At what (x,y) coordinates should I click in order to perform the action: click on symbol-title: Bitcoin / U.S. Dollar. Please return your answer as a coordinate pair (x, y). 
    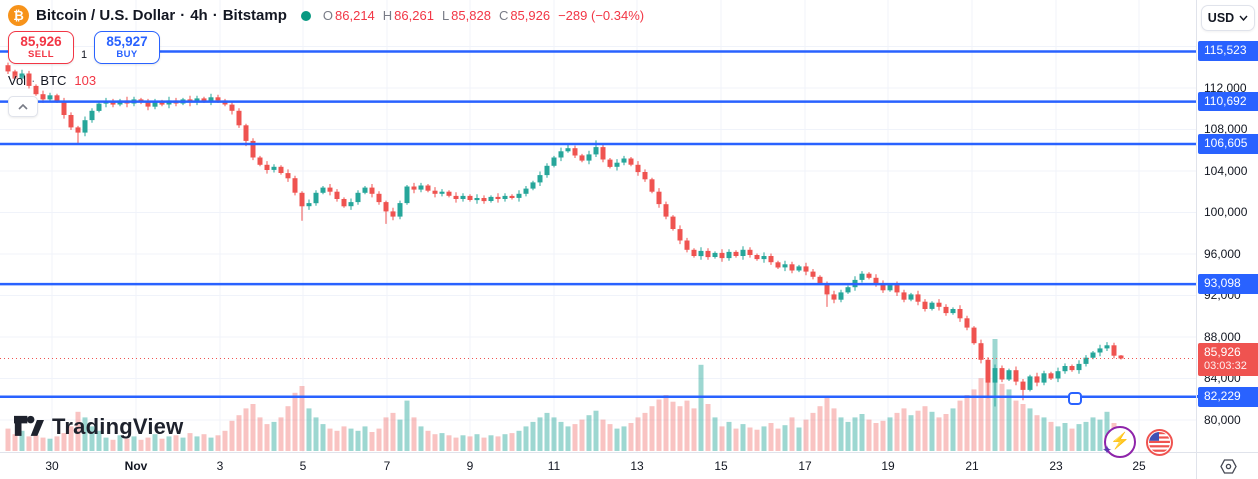
    Looking at the image, I should click on (106, 15).